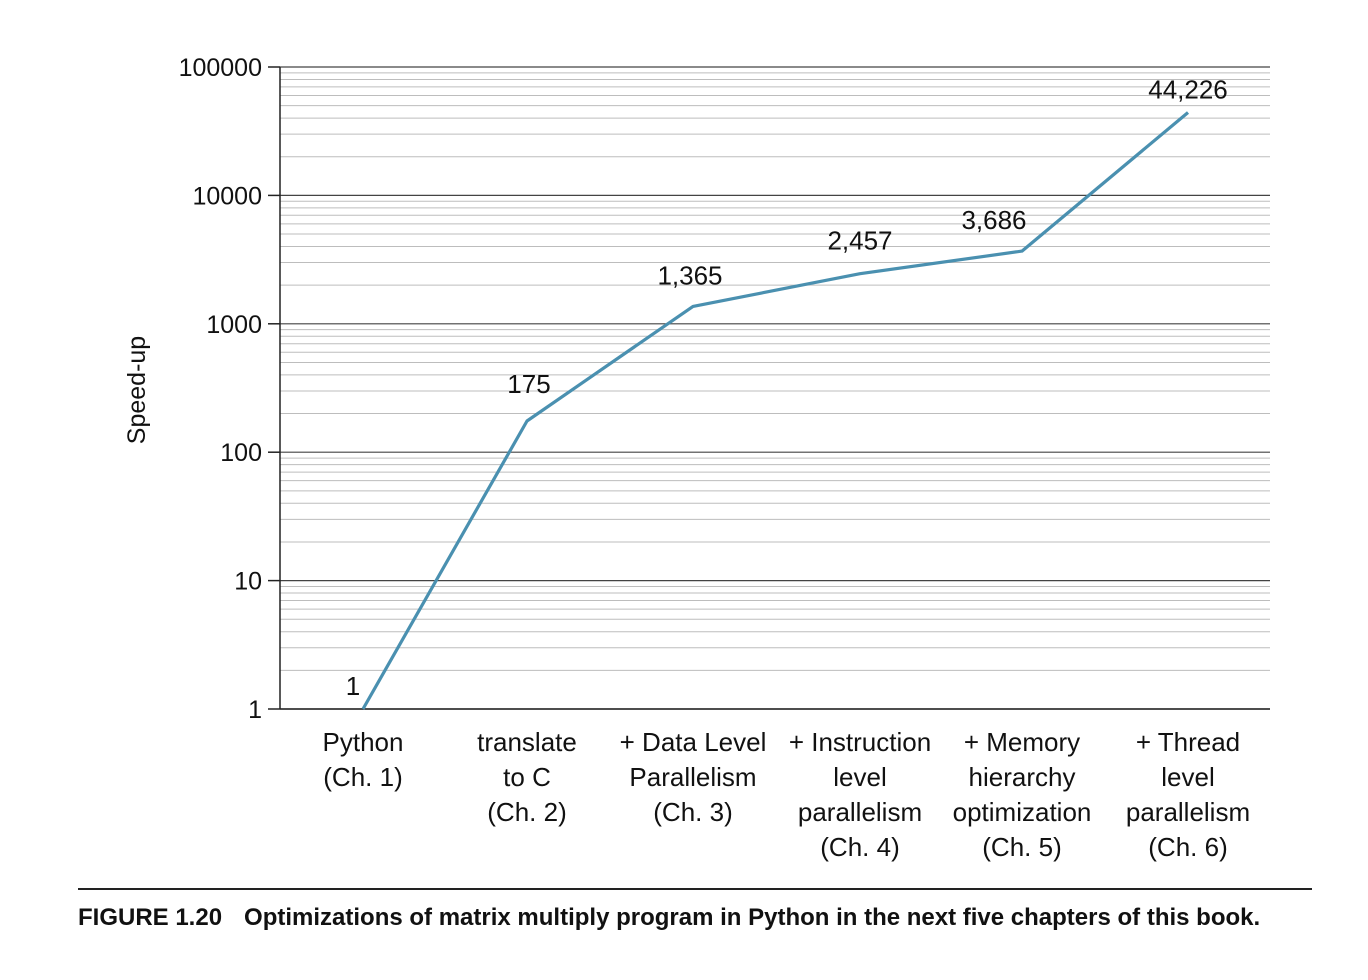 The image size is (1368, 980). Describe the element at coordinates (527, 742) in the screenshot. I see `category-label: translate` at that location.